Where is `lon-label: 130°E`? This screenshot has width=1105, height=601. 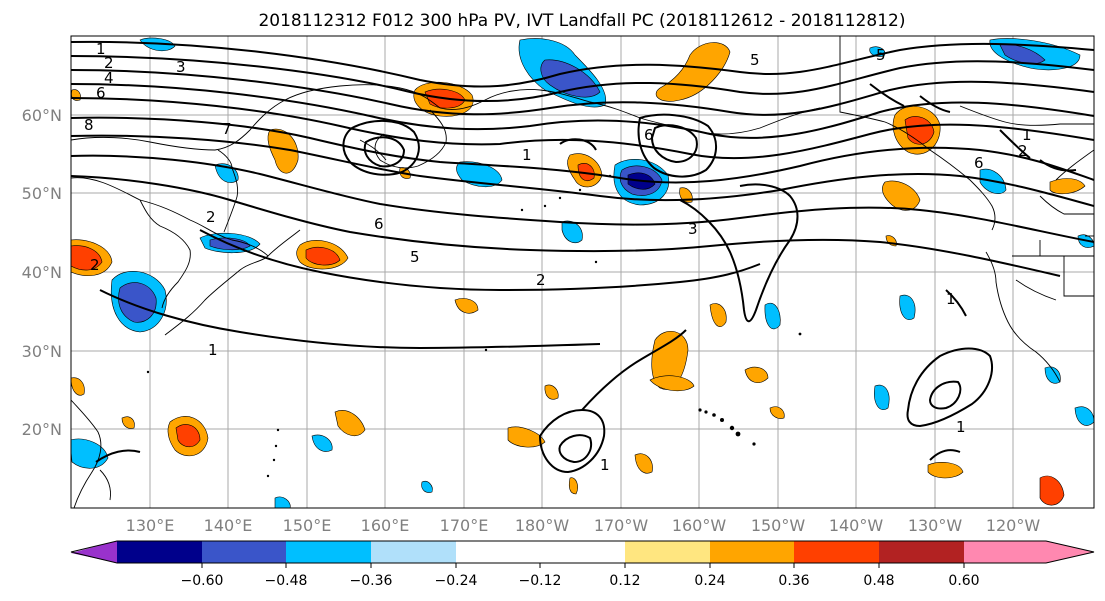 lon-label: 130°E is located at coordinates (150, 525).